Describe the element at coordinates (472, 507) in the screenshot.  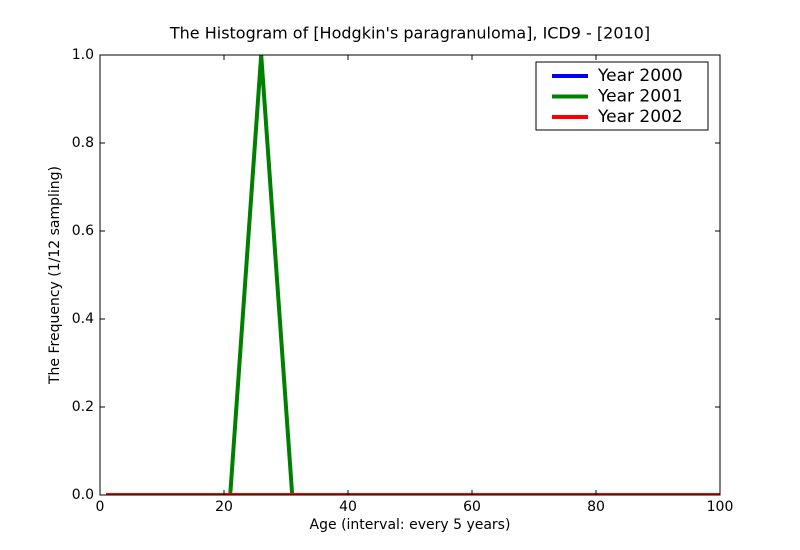
I see `x-tick-label: 60` at that location.